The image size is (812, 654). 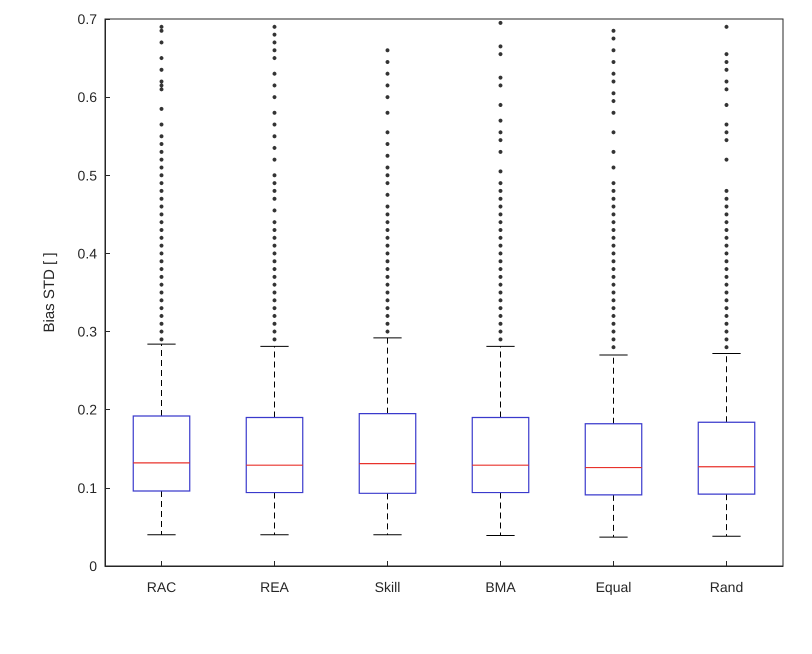 What do you see at coordinates (161, 587) in the screenshot?
I see `x-tick-label: RAC` at bounding box center [161, 587].